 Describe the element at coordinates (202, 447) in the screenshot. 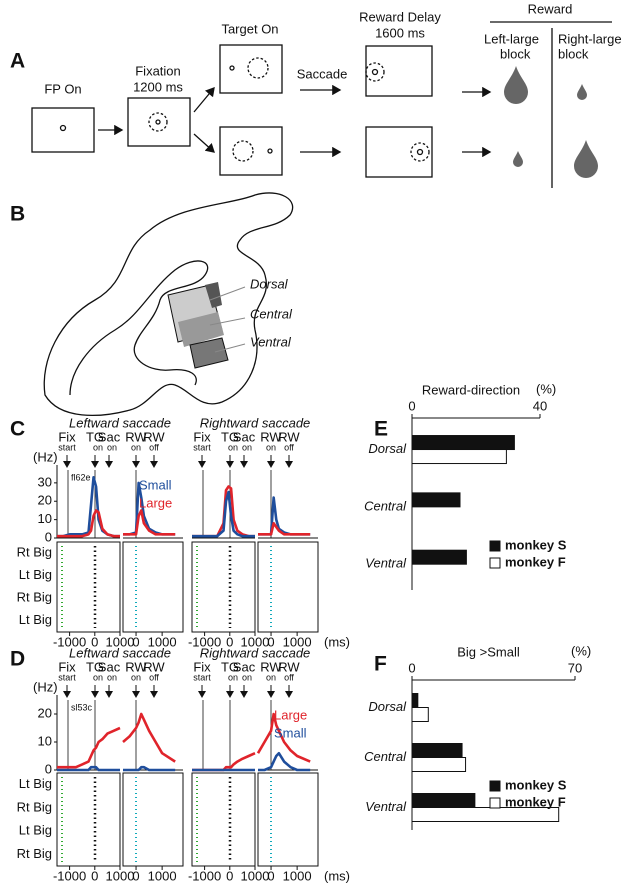

I see `event-label: start` at that location.